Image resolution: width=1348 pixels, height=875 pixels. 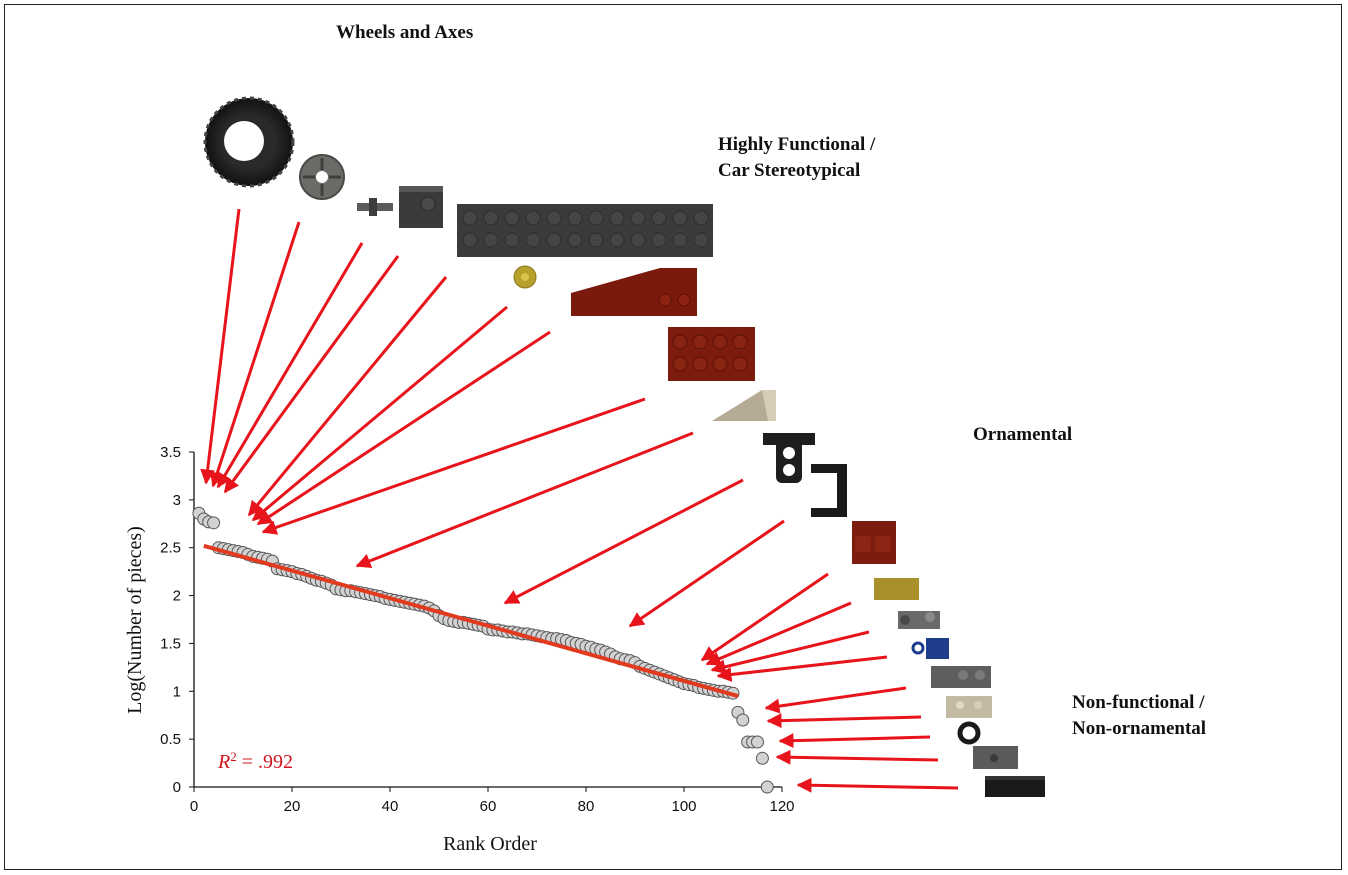 I want to click on y-tick-label: 0, so click(x=177, y=787).